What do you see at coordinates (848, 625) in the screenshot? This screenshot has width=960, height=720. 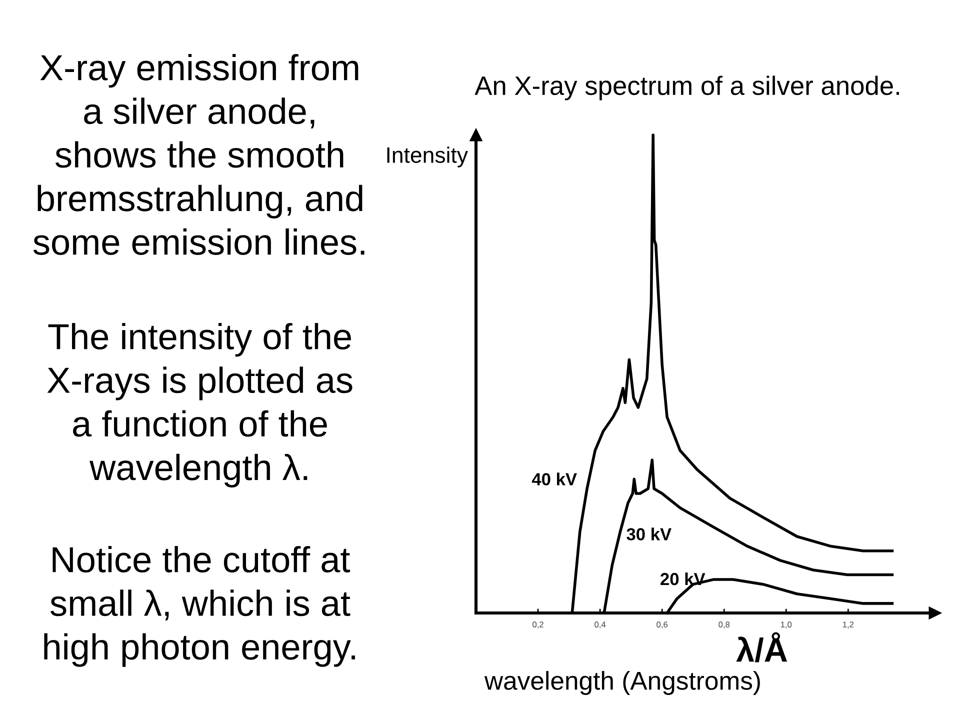 I see `x-tick-label: 1,2` at bounding box center [848, 625].